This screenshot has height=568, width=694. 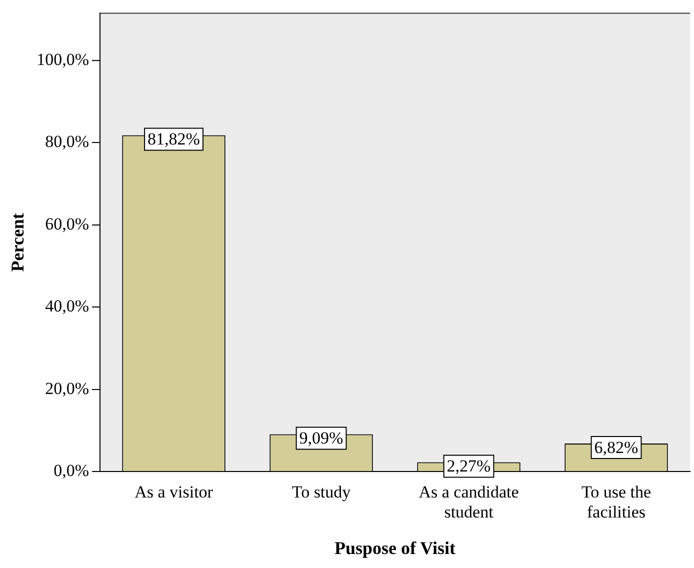 What do you see at coordinates (63, 59) in the screenshot?
I see `y-tick-label: 100,0%` at bounding box center [63, 59].